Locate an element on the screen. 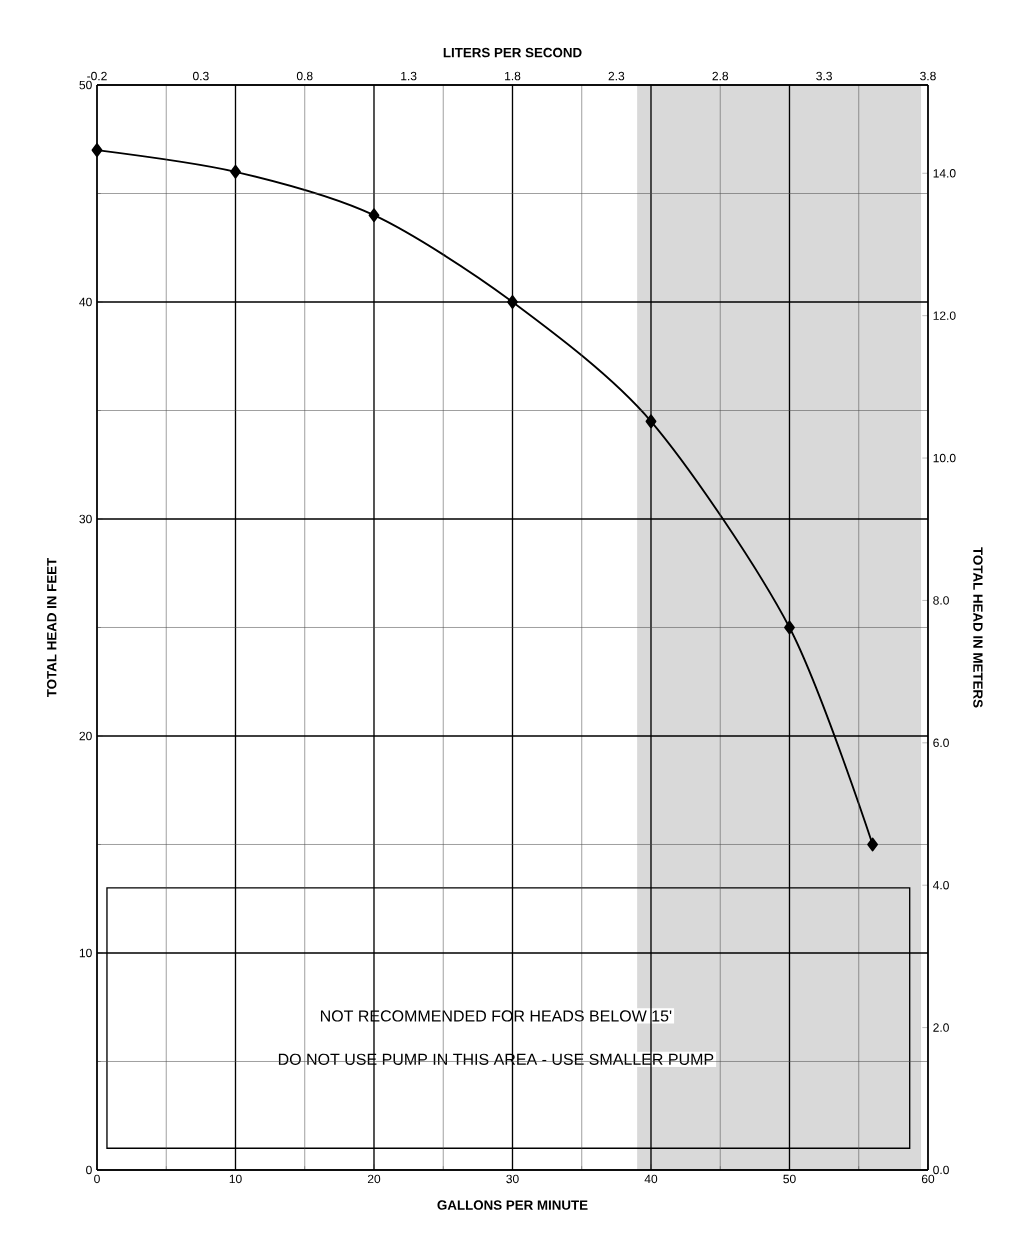 This screenshot has height=1254, width=1018. y-tick-label: 30 is located at coordinates (85, 519).